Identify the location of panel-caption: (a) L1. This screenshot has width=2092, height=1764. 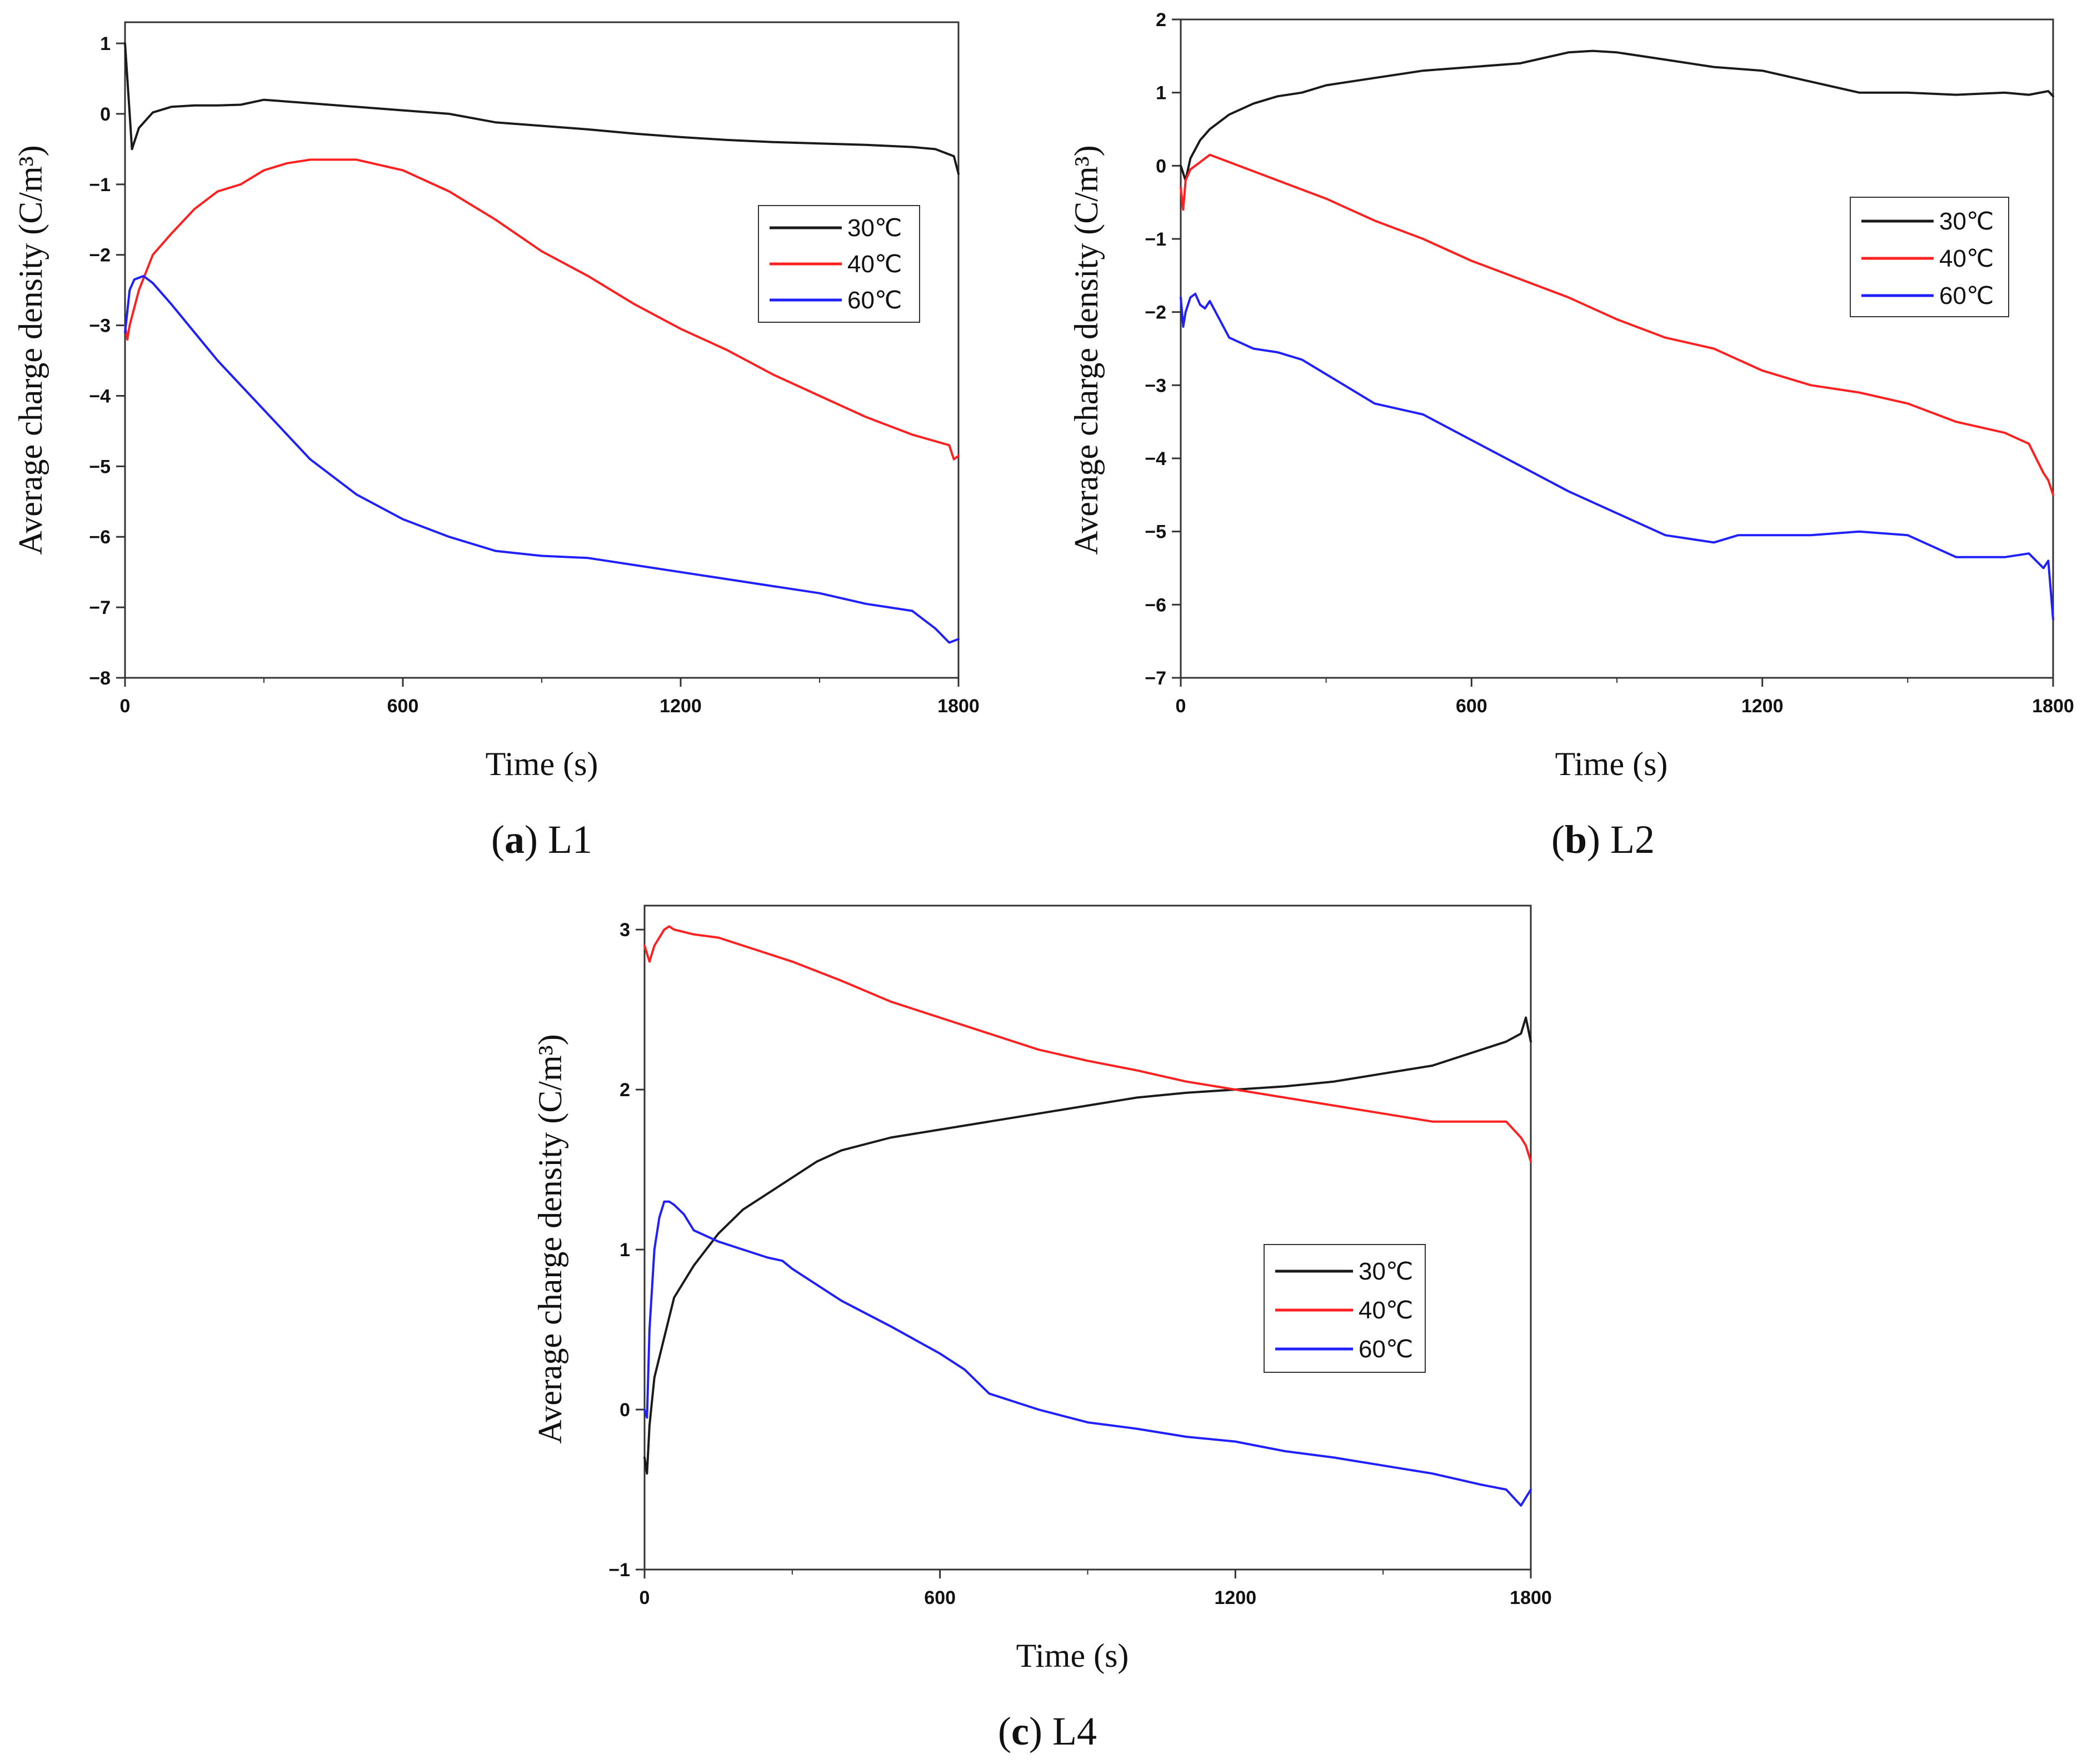
(541, 839).